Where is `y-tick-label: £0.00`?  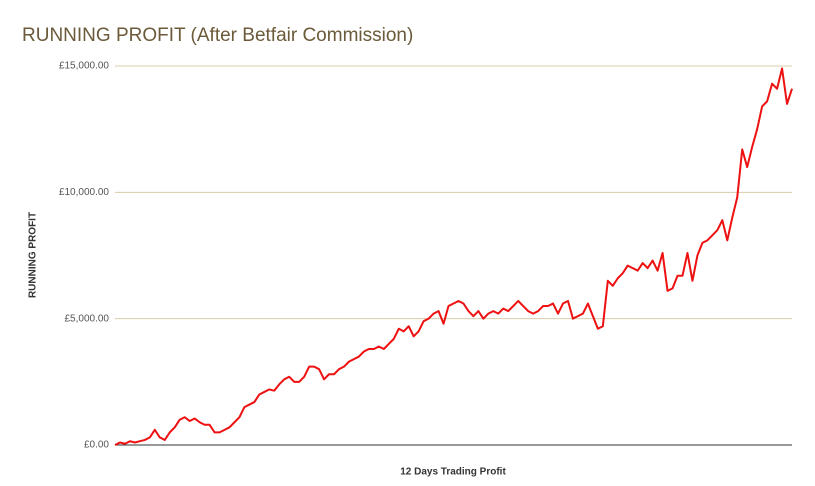
y-tick-label: £0.00 is located at coordinates (96, 445).